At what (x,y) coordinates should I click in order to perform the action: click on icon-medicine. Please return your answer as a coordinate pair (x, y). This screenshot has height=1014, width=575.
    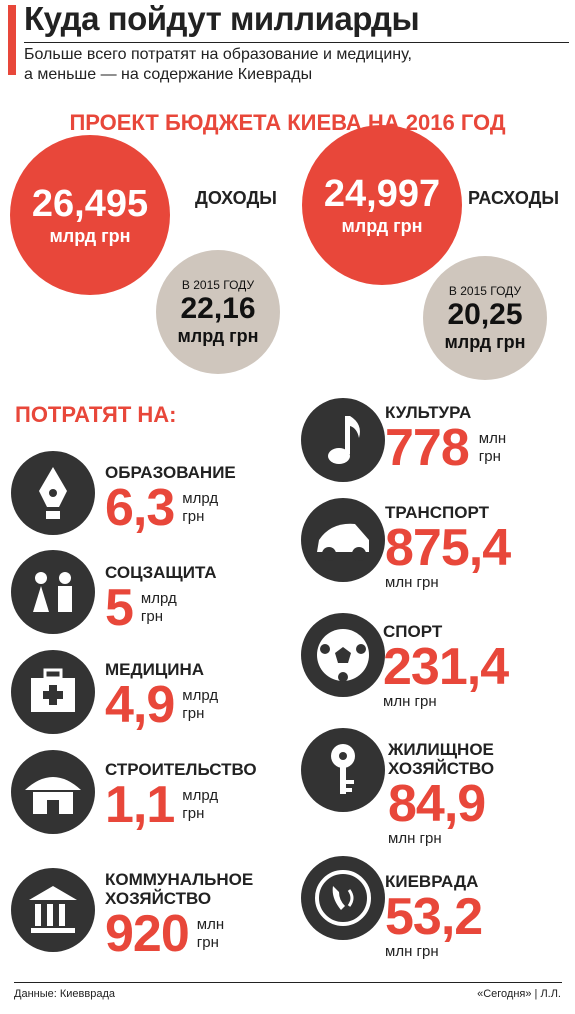
    Looking at the image, I should click on (53, 692).